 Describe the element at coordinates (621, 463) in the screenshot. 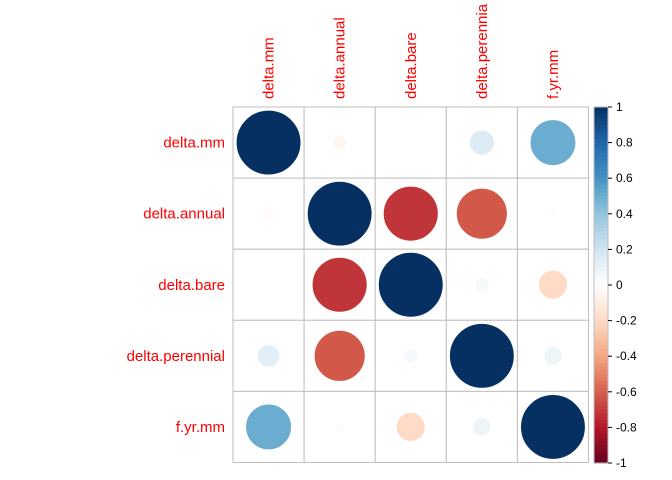

I see `legend-tick-label: -1` at that location.